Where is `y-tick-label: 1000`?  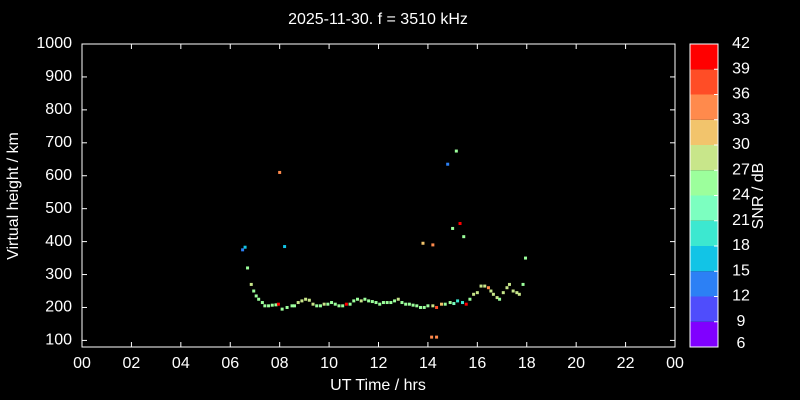 y-tick-label: 1000 is located at coordinates (54, 43).